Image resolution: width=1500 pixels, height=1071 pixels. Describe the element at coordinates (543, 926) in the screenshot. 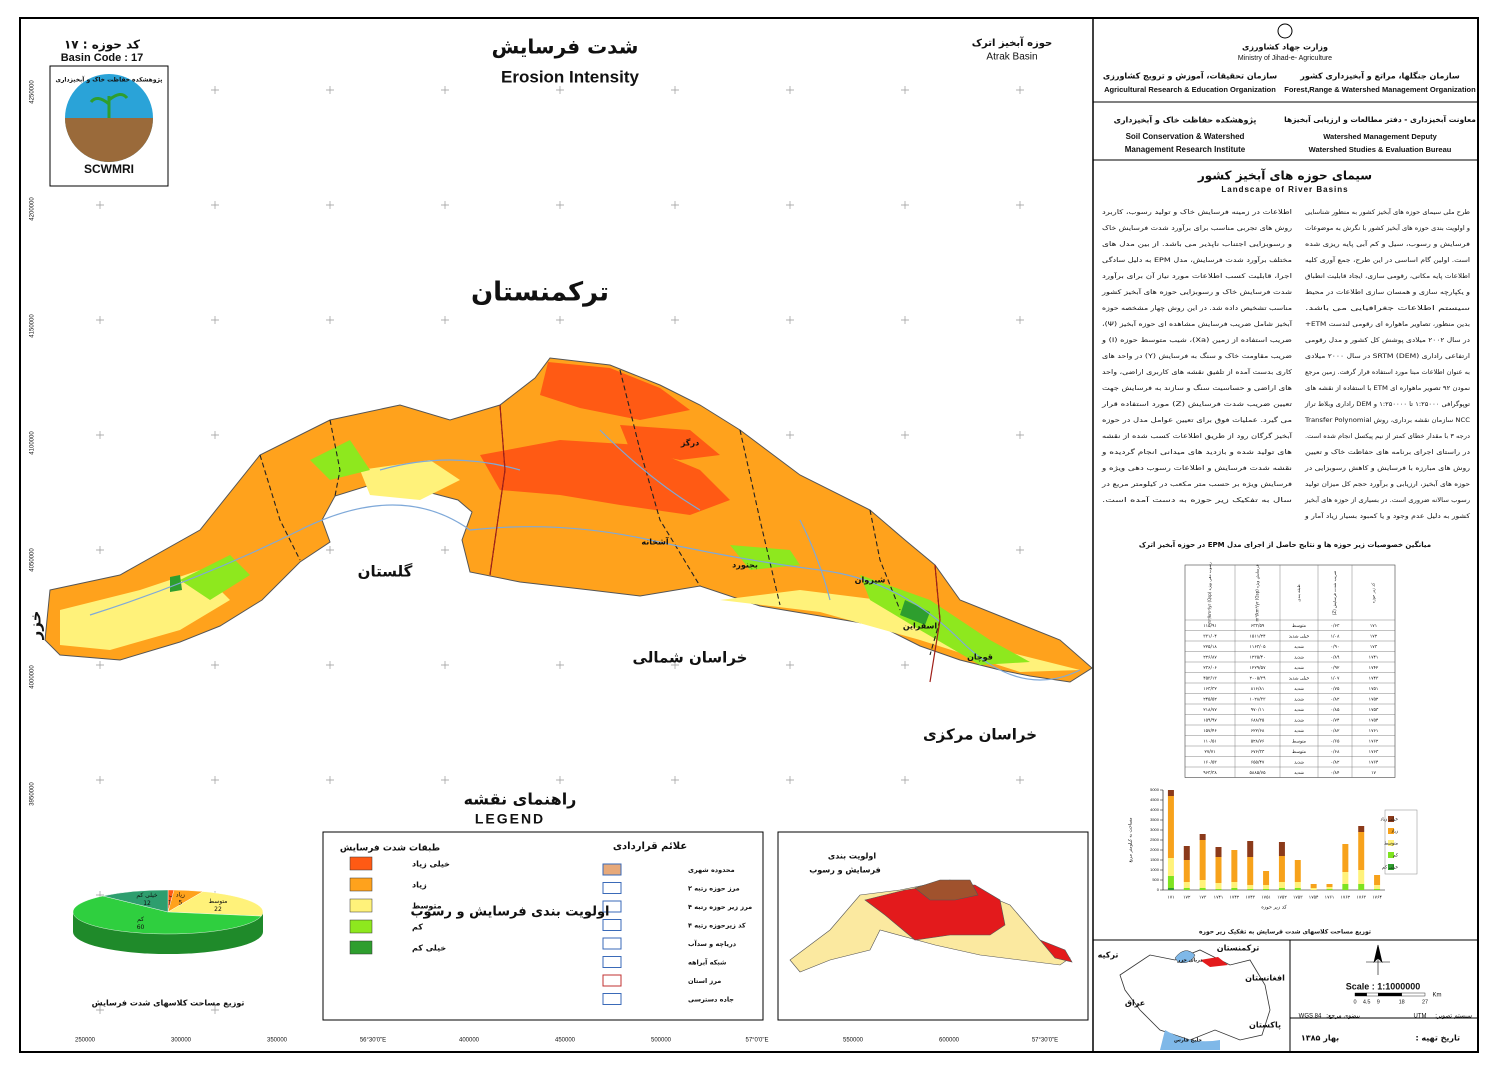

I see `legend-frame` at that location.